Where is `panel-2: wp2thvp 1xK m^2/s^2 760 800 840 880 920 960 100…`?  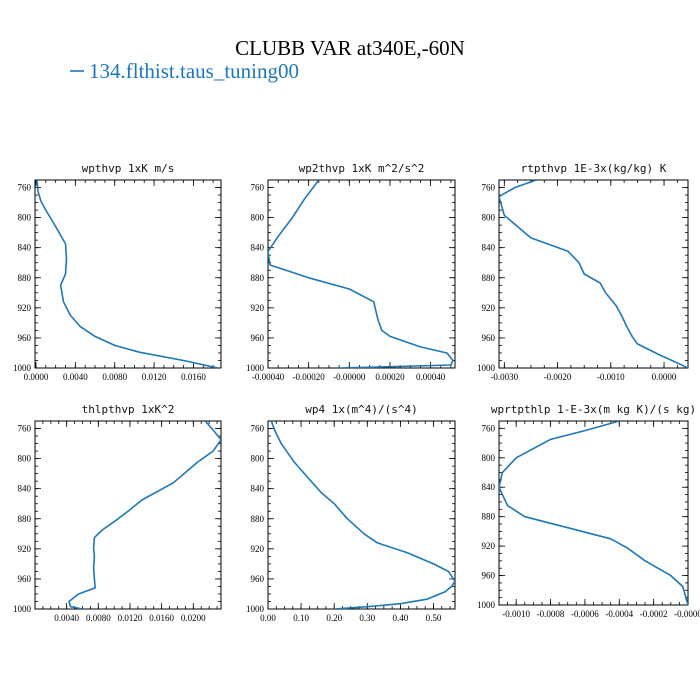
panel-2: wp2thvp 1xK m^2/s^2 760 800 840 880 920 960 100… is located at coordinates (351, 272).